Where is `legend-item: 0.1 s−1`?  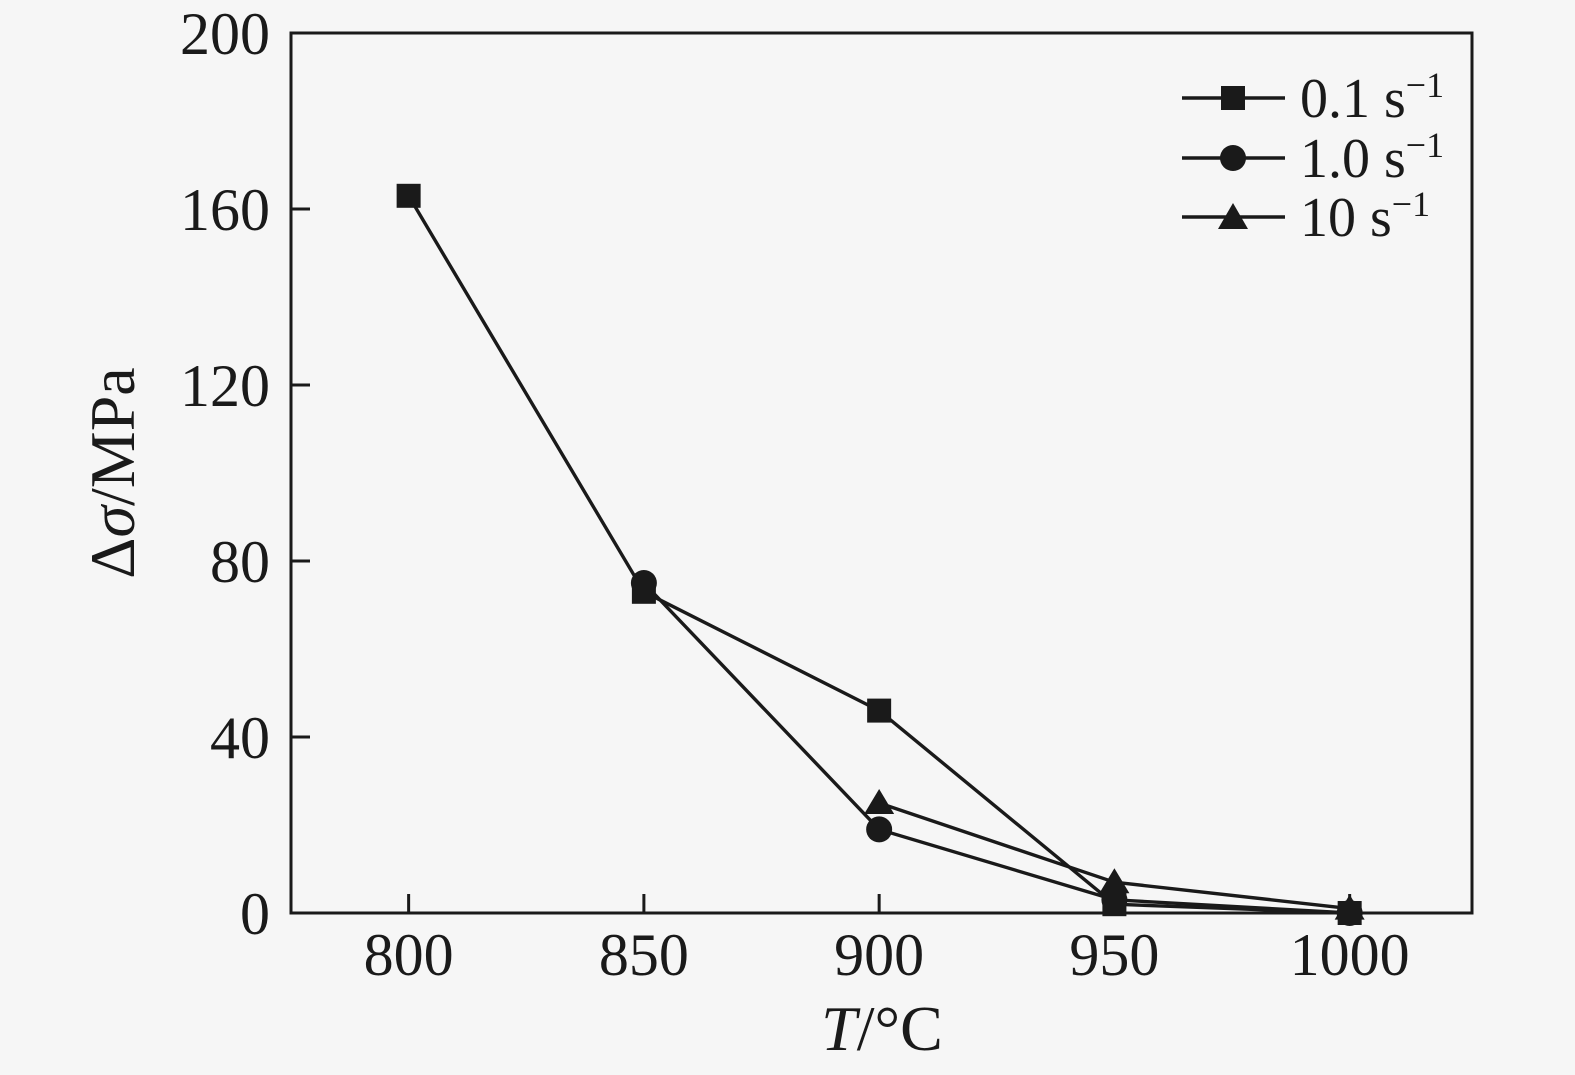
legend-item: 0.1 s−1 is located at coordinates (1313, 97).